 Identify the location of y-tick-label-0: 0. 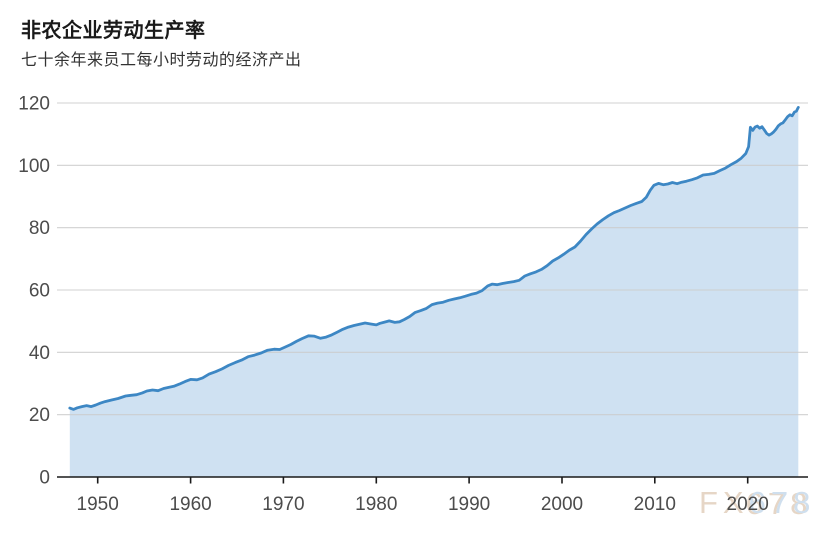
(44, 478).